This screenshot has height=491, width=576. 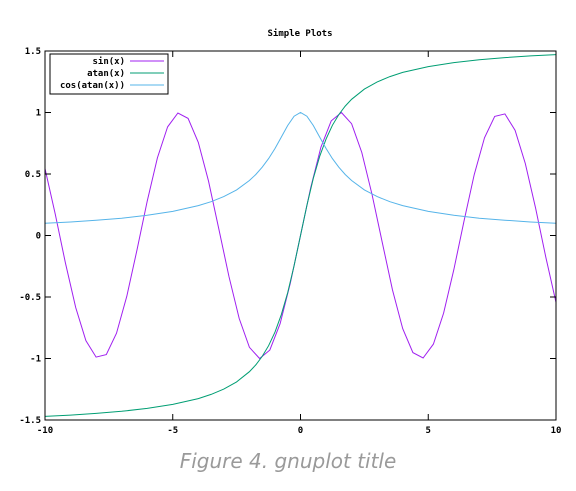 What do you see at coordinates (556, 431) in the screenshot?
I see `x-tick-label: 10` at bounding box center [556, 431].